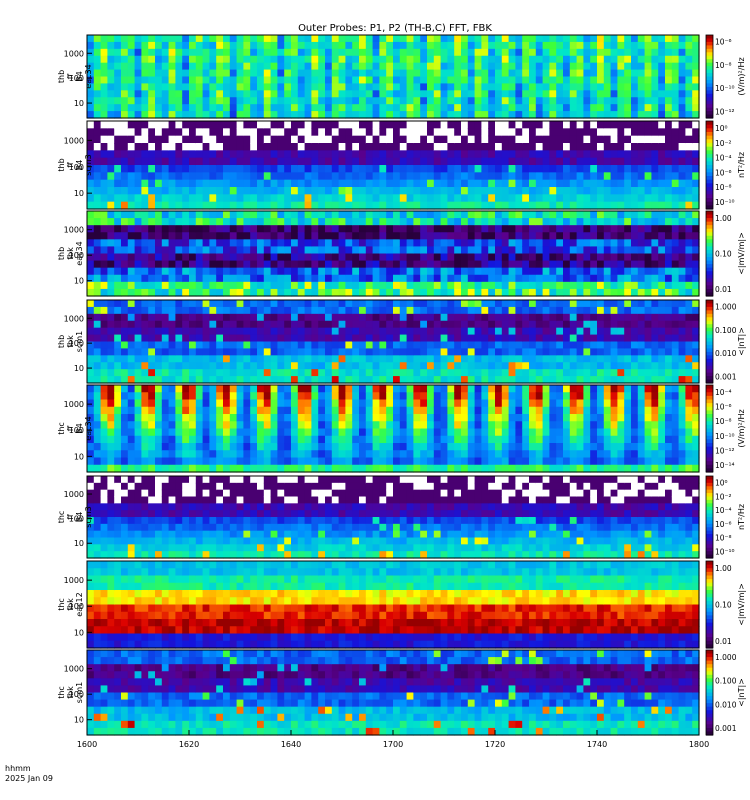  I want to click on colorbar-tick-label: 0.10, so click(723, 605).